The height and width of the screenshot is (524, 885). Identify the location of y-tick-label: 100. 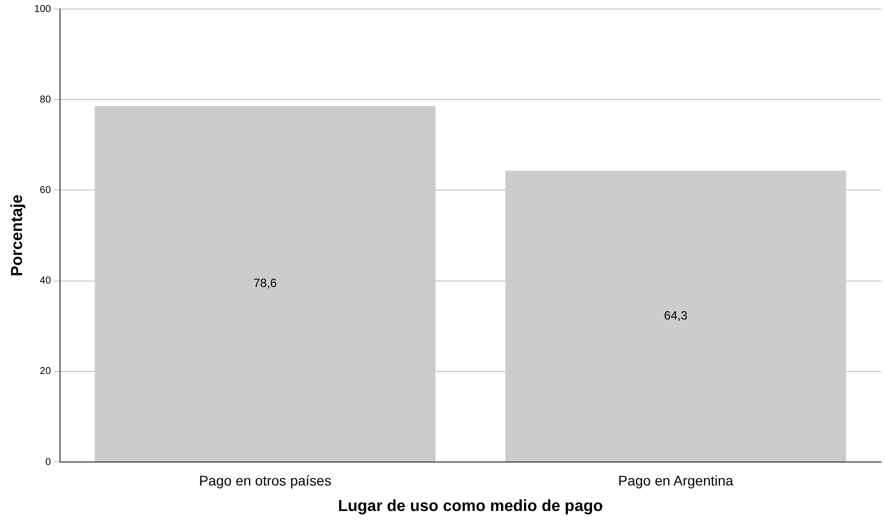
(43, 9).